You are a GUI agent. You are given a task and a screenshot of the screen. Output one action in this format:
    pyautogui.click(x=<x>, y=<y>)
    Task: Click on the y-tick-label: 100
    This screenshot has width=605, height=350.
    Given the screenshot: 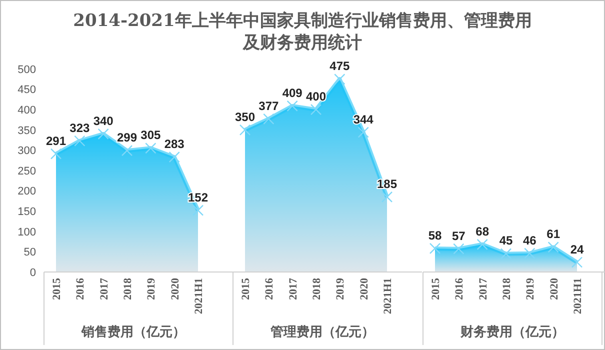 What is the action you would take?
    pyautogui.click(x=27, y=232)
    